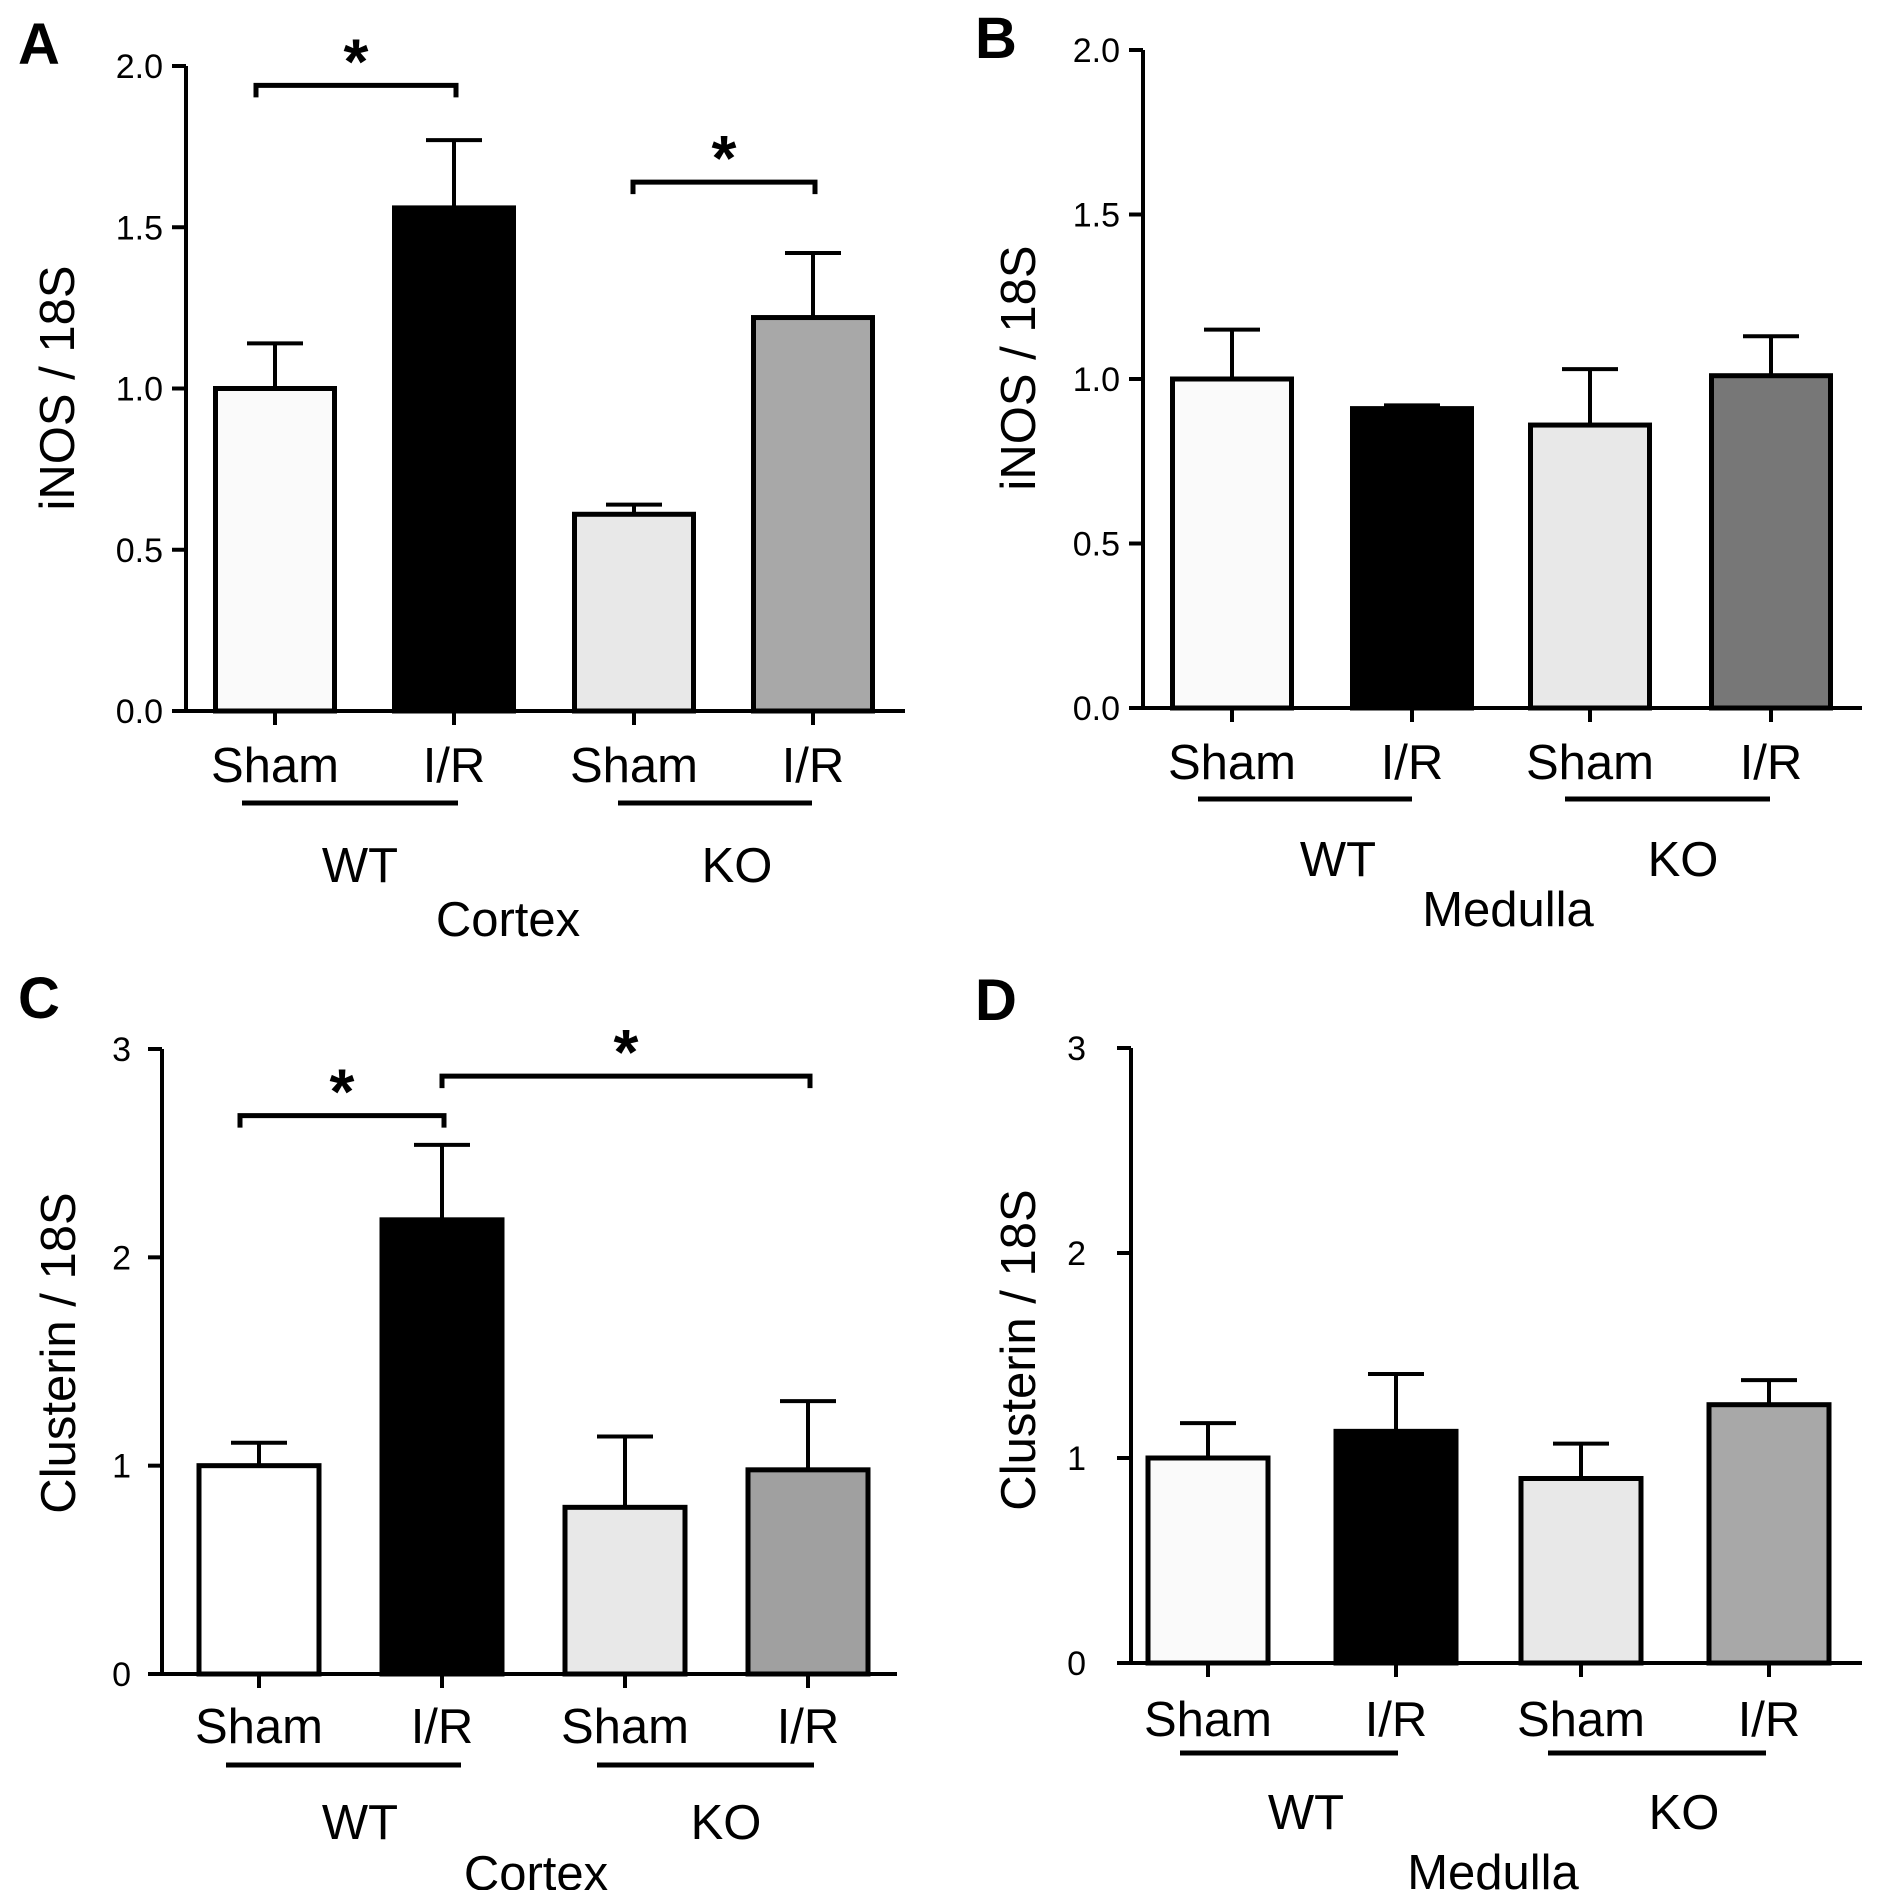 This screenshot has height=1890, width=1890. I want to click on panel-letter: A, so click(39, 44).